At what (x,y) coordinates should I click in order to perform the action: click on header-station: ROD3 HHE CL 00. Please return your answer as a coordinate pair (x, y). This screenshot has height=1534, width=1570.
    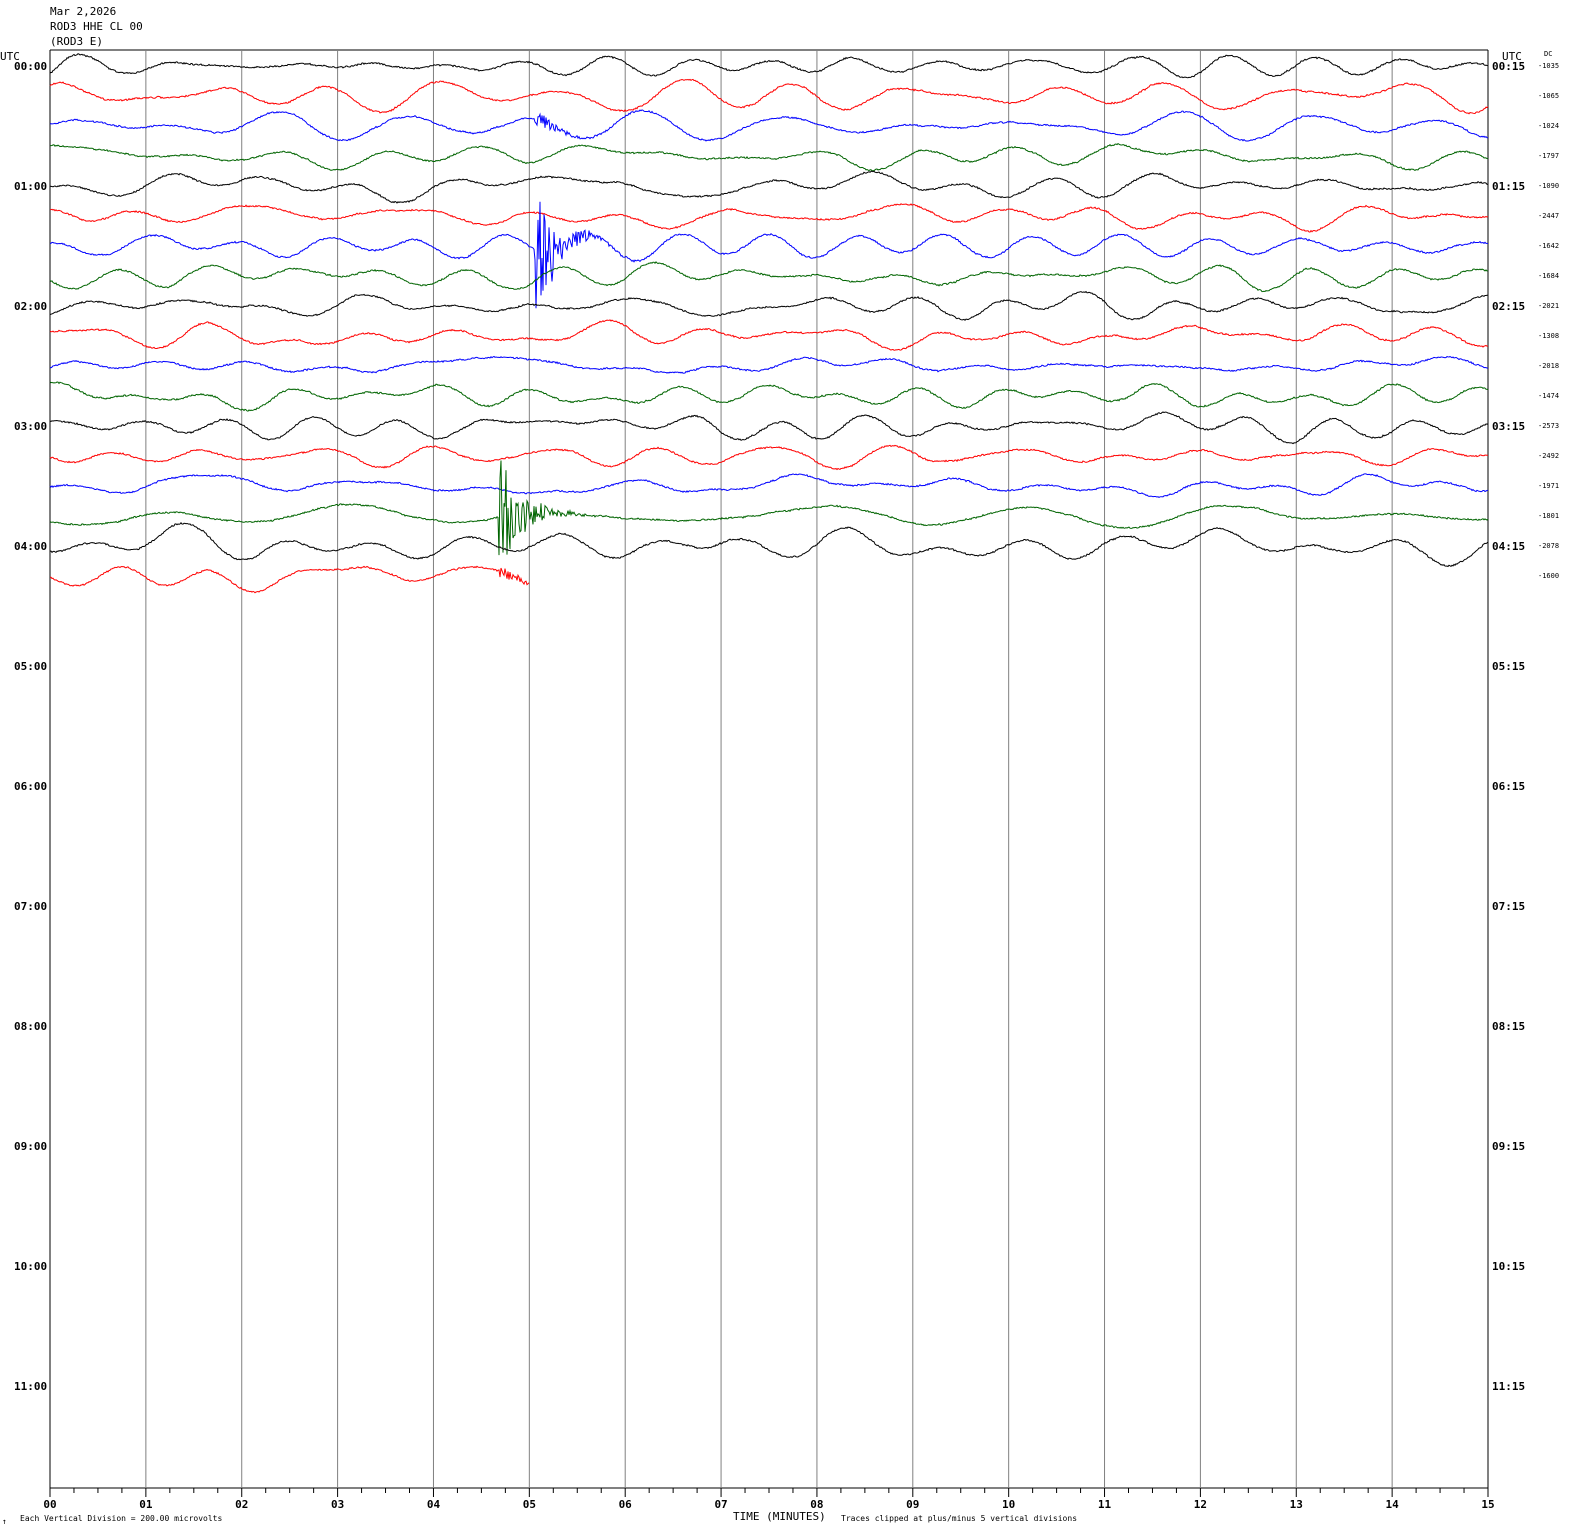
    Looking at the image, I should click on (96, 26).